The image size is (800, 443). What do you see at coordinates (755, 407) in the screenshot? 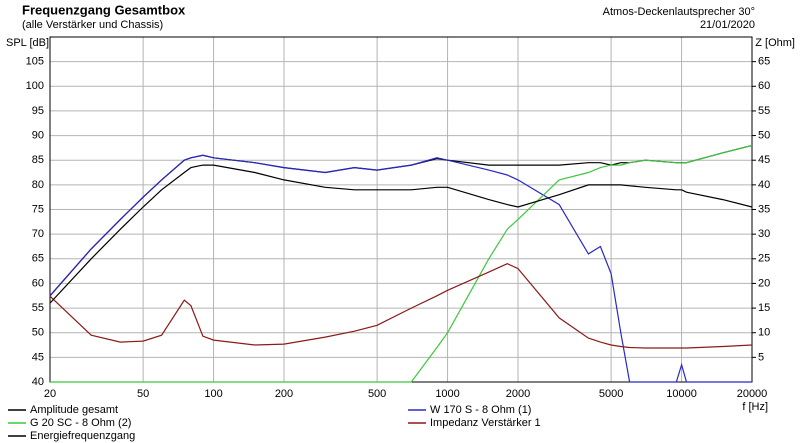
I see `x-axis-label: f [Hz]` at bounding box center [755, 407].